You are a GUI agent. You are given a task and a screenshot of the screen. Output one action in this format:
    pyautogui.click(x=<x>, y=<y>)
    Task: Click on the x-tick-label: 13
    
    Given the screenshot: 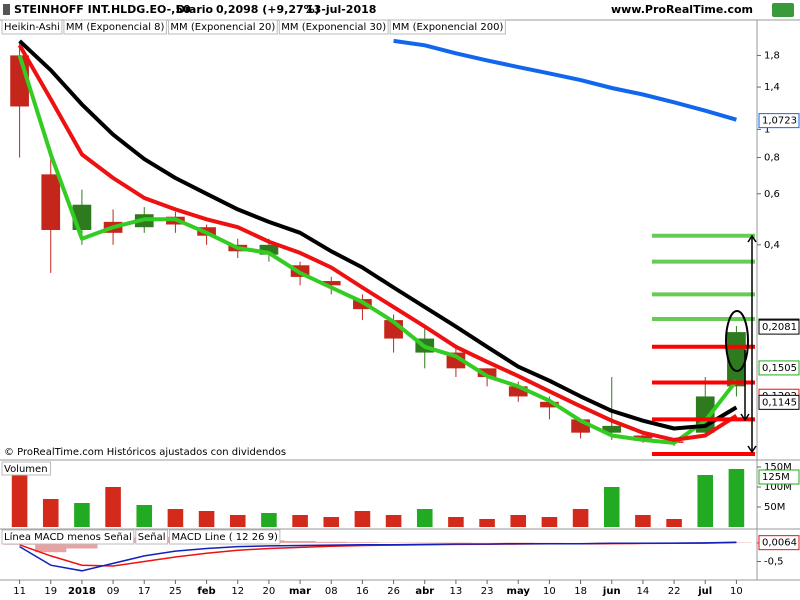 What is the action you would take?
    pyautogui.click(x=456, y=591)
    